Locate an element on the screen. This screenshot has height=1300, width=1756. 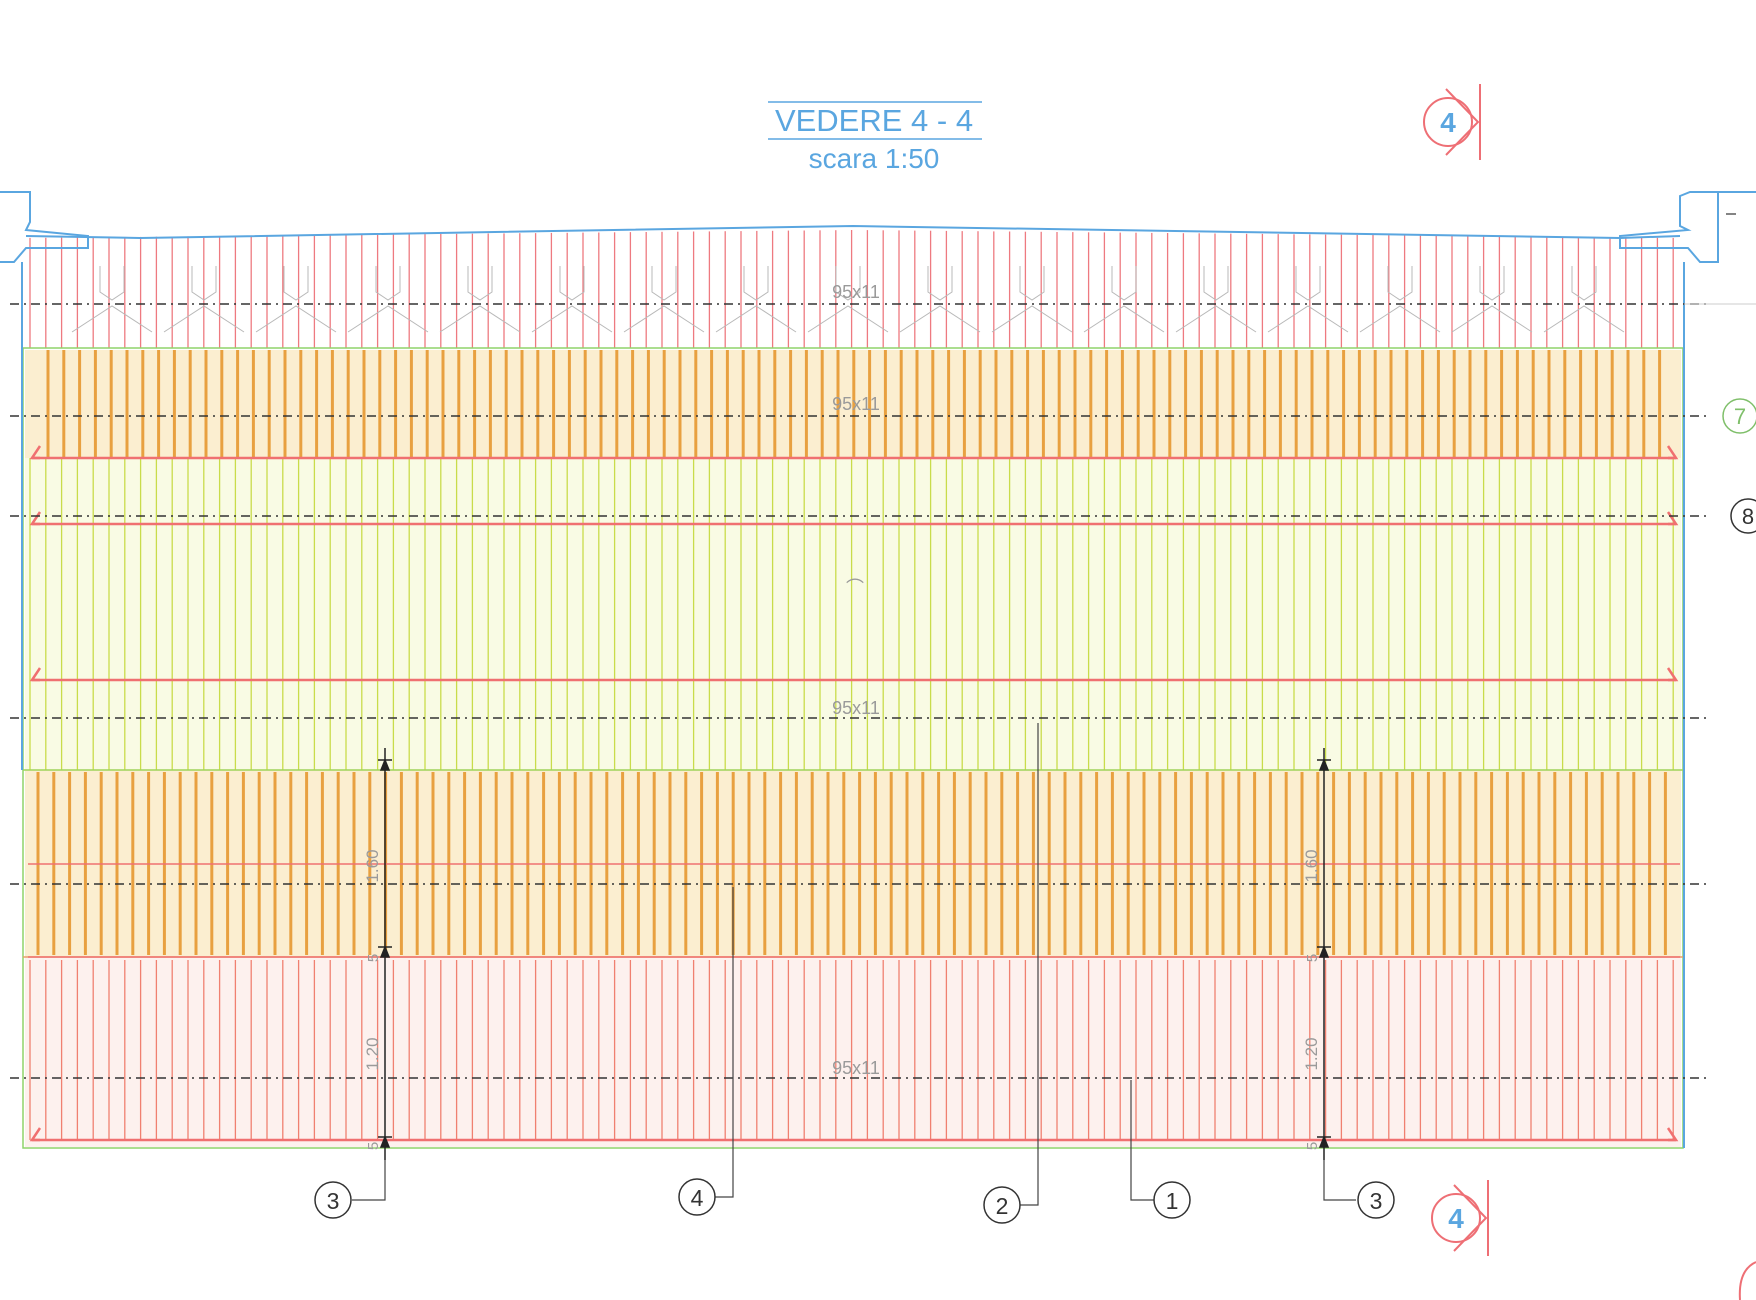
callout-bubble-4-label: 1 is located at coordinates (1172, 1201).